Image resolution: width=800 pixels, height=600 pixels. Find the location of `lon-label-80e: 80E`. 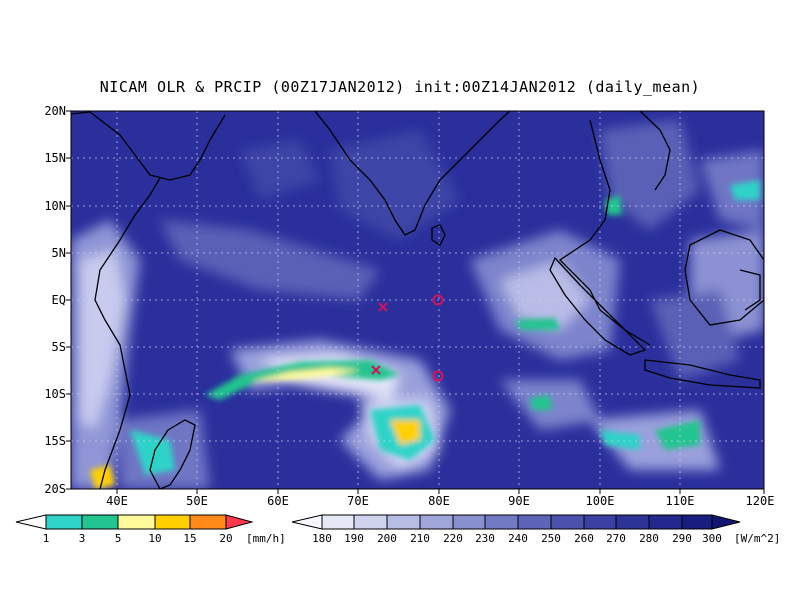

lon-label-80e: 80E is located at coordinates (439, 501).